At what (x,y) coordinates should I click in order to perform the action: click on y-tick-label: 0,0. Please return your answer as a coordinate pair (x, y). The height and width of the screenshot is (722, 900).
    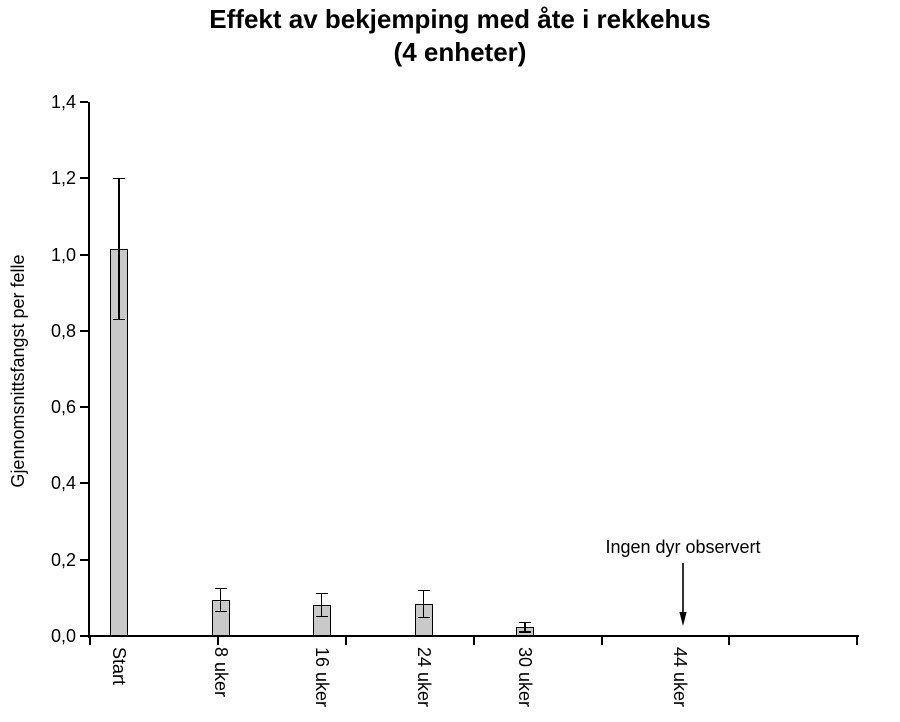
    Looking at the image, I should click on (63, 636).